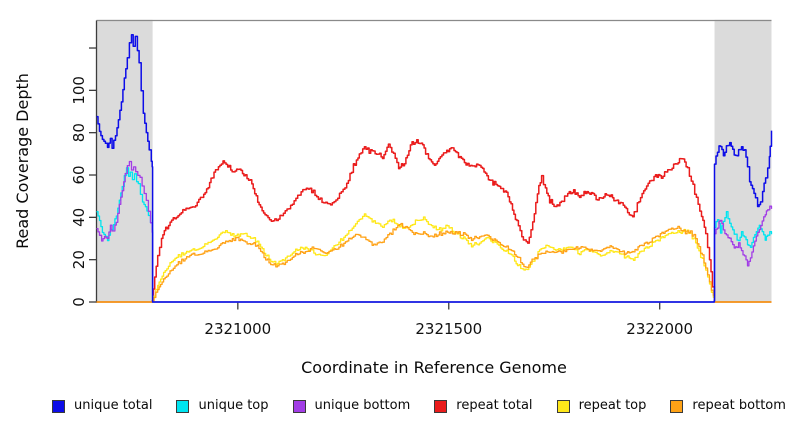 This screenshot has height=432, width=792. I want to click on legend-item: repeat total, so click(483, 405).